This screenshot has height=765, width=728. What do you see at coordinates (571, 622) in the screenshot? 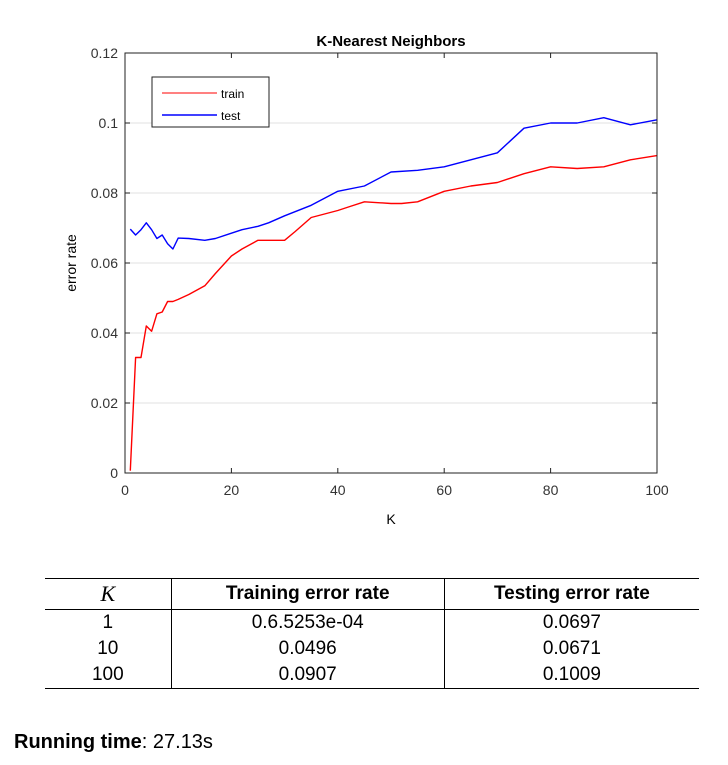
I see `cell-testing-error: 0.0697` at bounding box center [571, 622].